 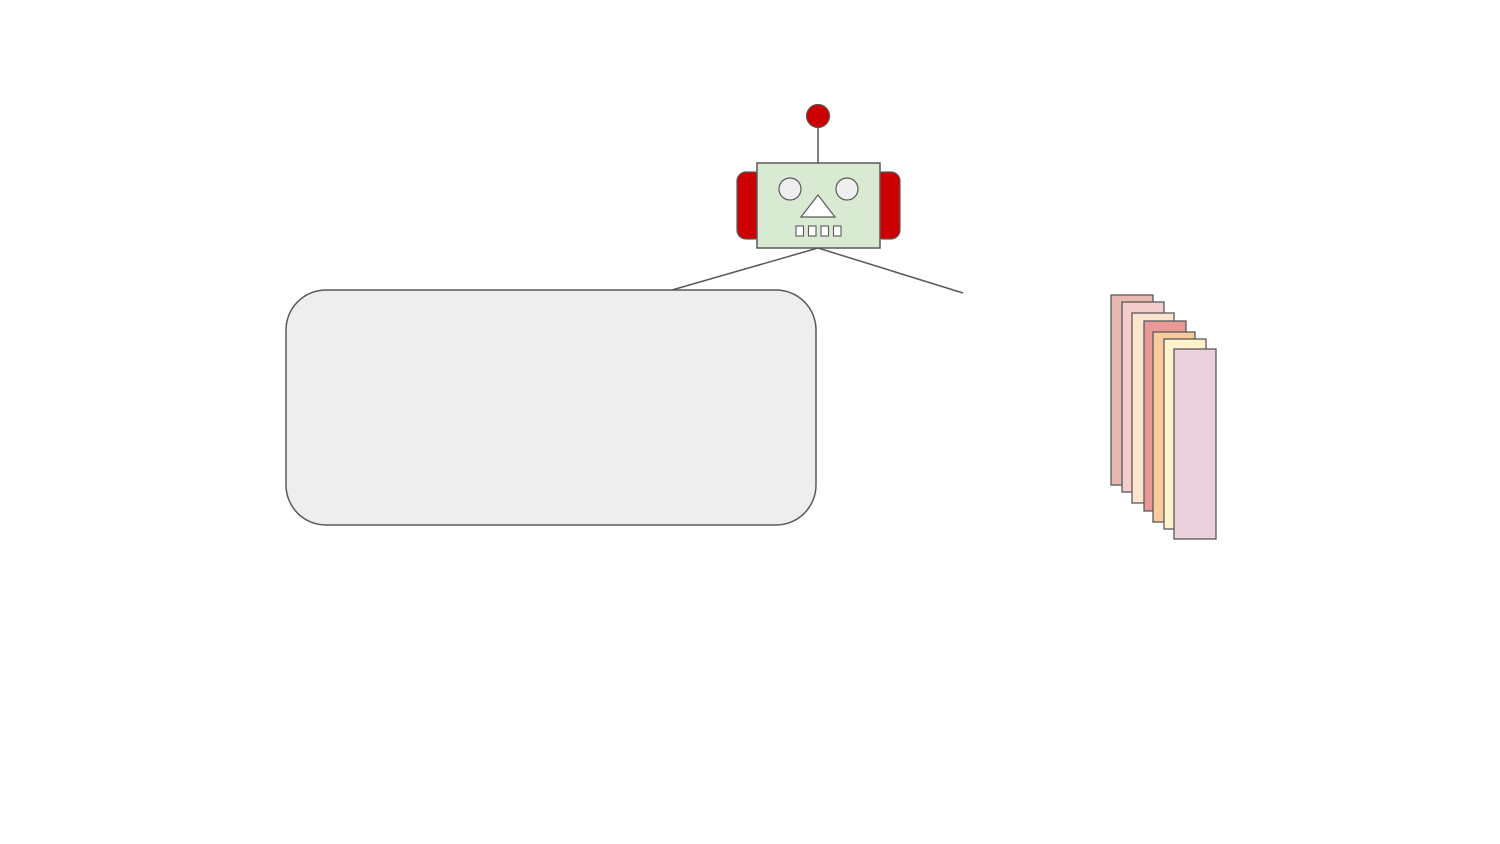 What do you see at coordinates (818, 206) in the screenshot?
I see `robot-nose` at bounding box center [818, 206].